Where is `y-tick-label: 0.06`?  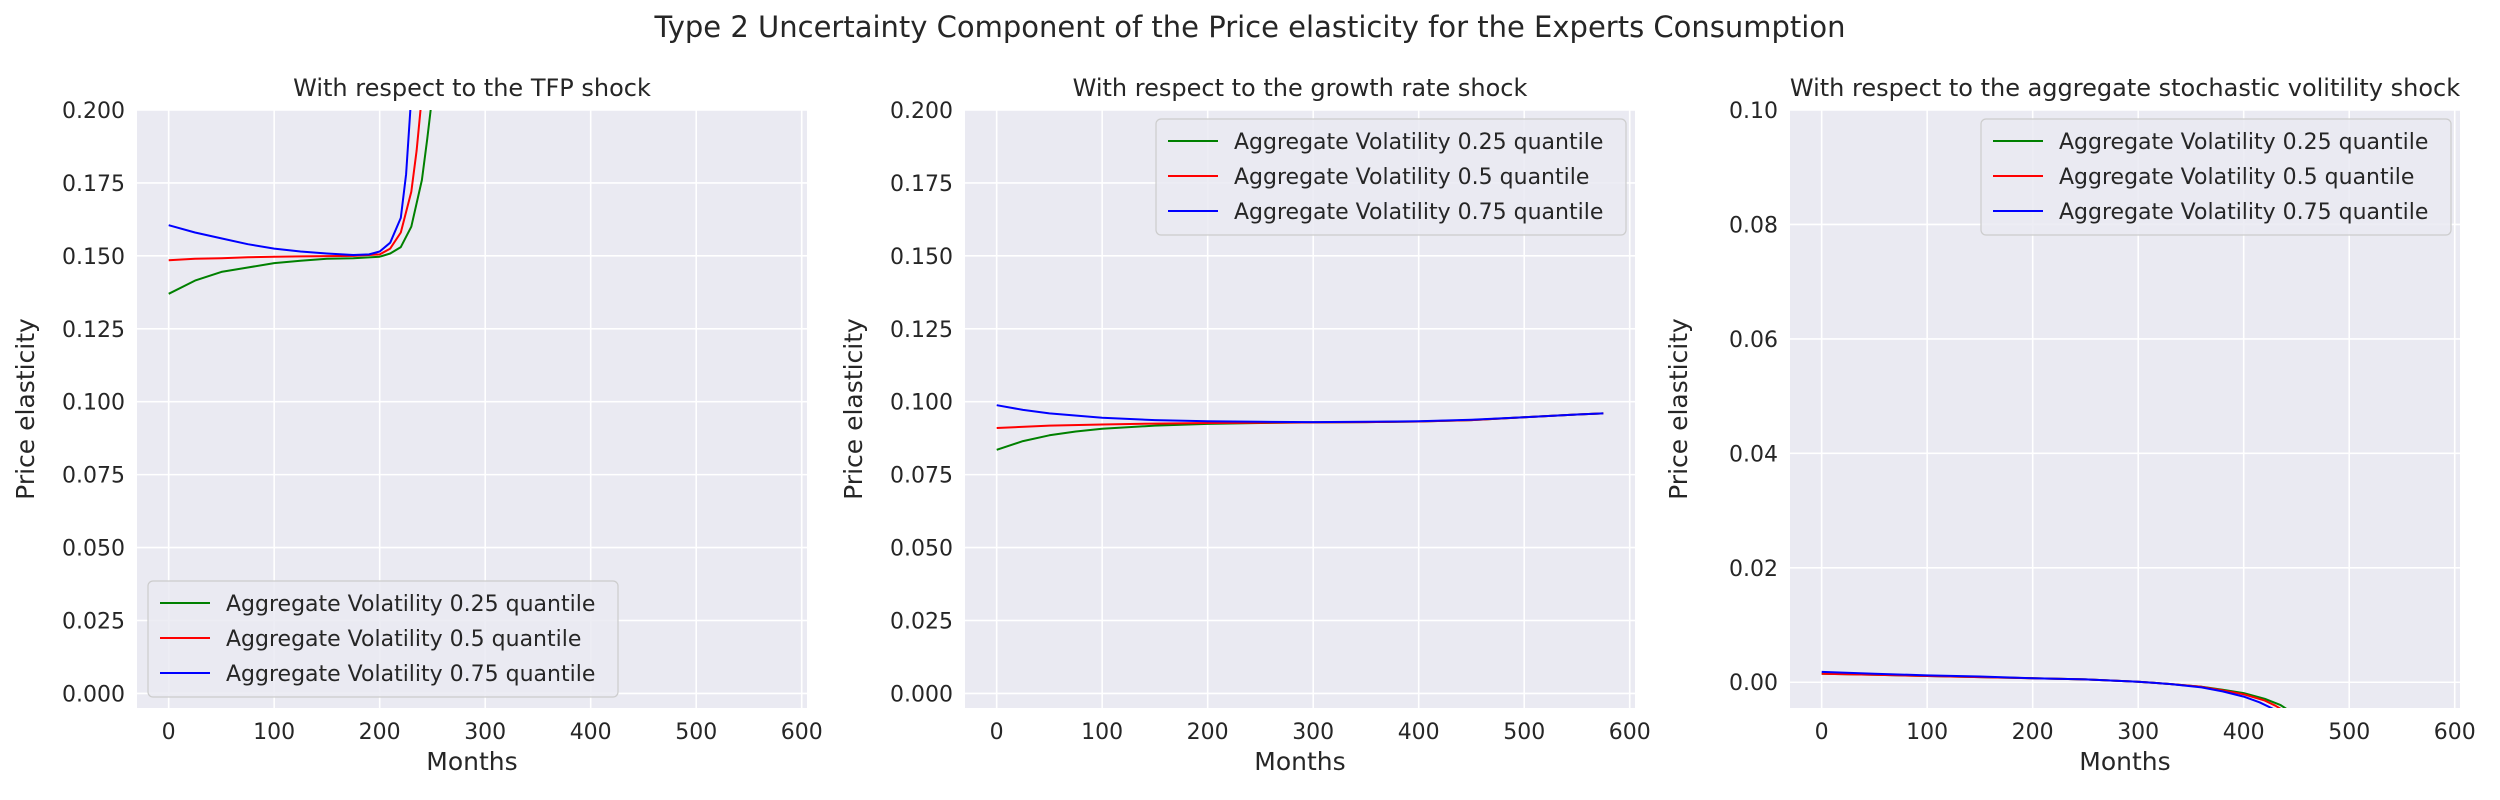
y-tick-label: 0.06 is located at coordinates (1753, 340).